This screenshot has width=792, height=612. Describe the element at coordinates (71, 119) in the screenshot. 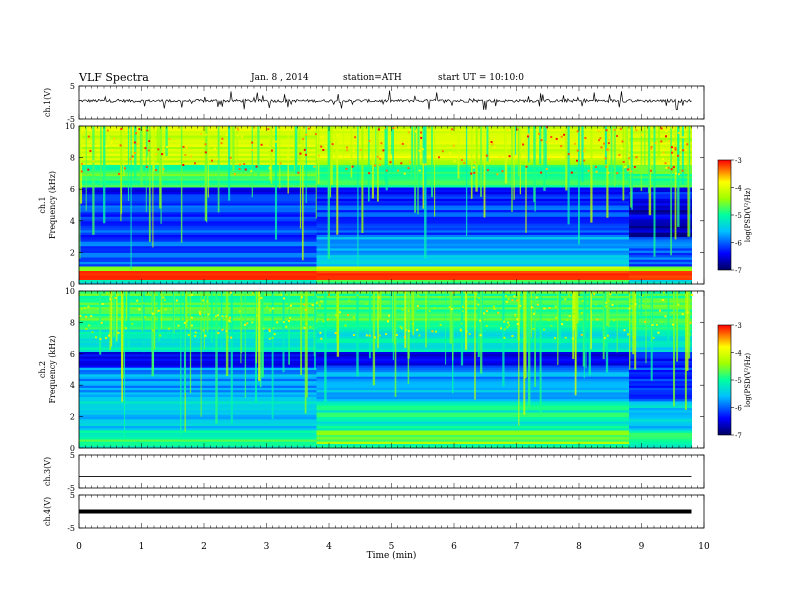

I see `ch1-waveform-ytick-label: -5` at that location.